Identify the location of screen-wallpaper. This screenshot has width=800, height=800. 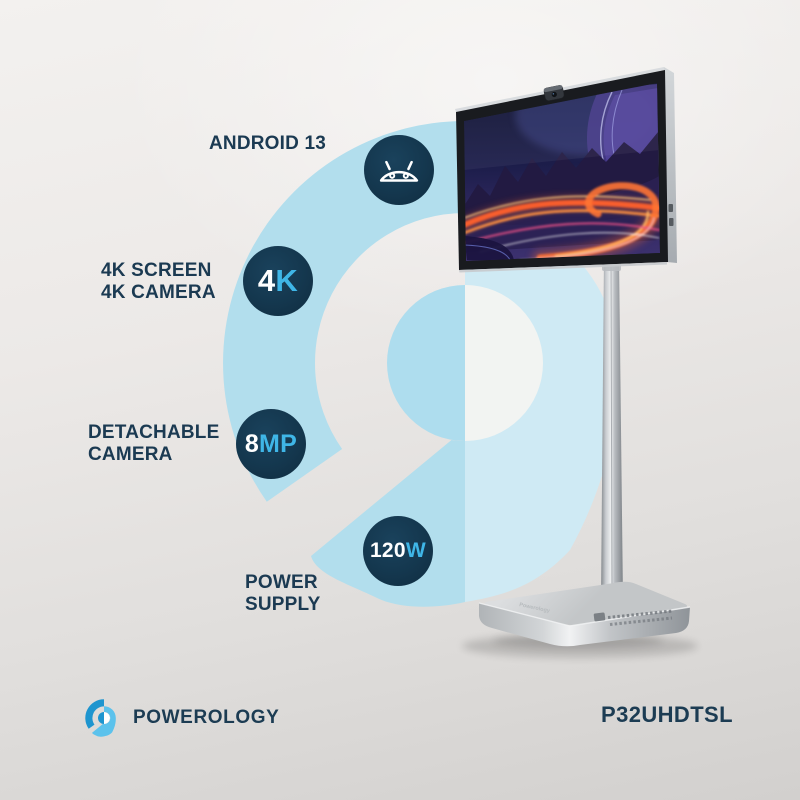
(562, 172).